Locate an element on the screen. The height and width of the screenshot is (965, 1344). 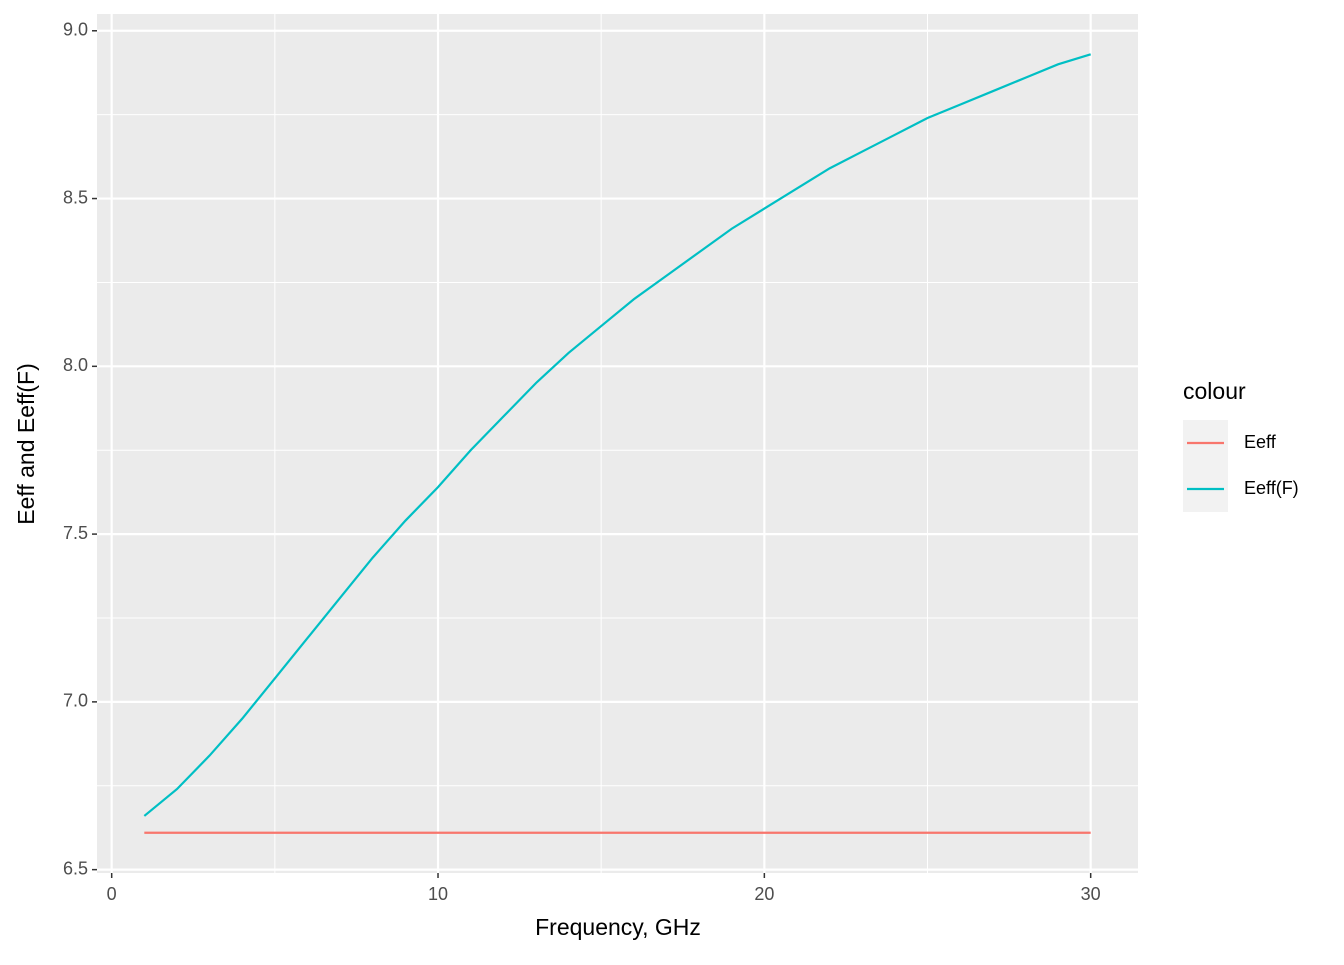
y-tick-label: 7.0 is located at coordinates (75, 701).